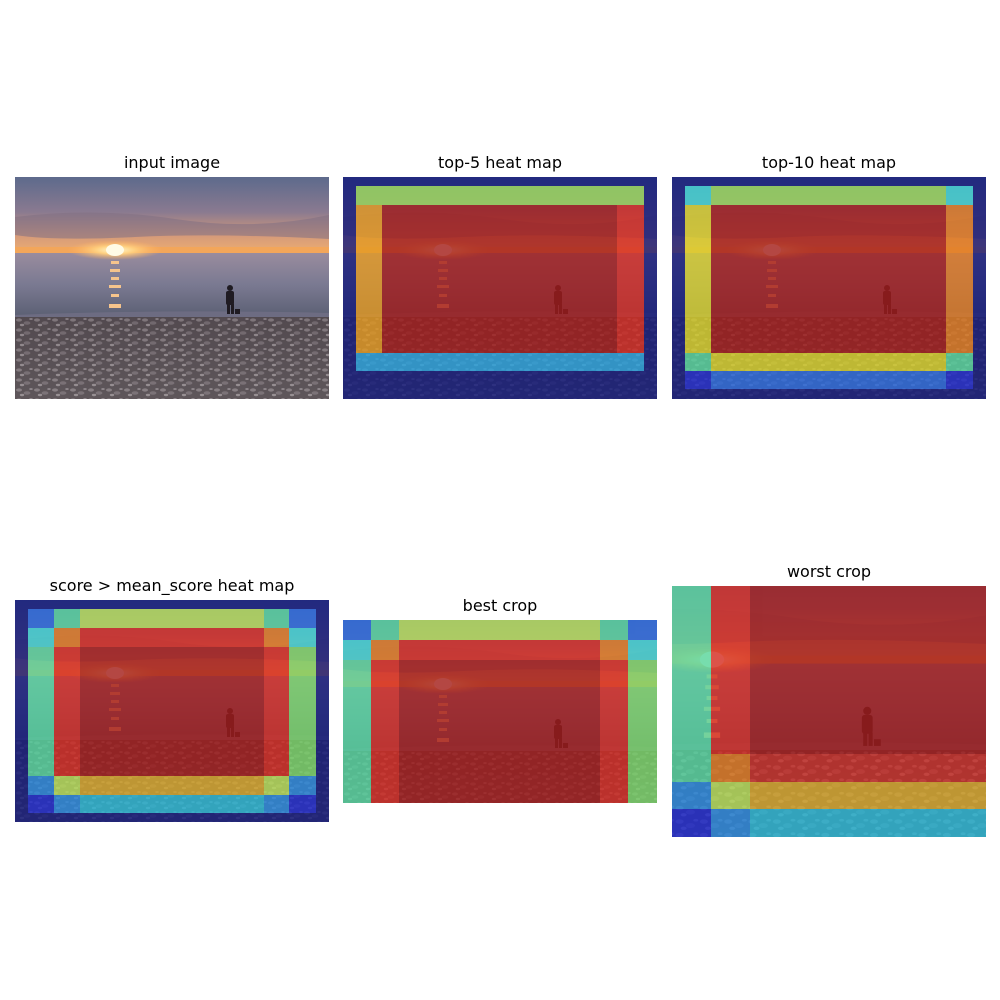 The width and height of the screenshot is (1000, 1000). Describe the element at coordinates (172, 162) in the screenshot. I see `panel-title-input: input image` at that location.